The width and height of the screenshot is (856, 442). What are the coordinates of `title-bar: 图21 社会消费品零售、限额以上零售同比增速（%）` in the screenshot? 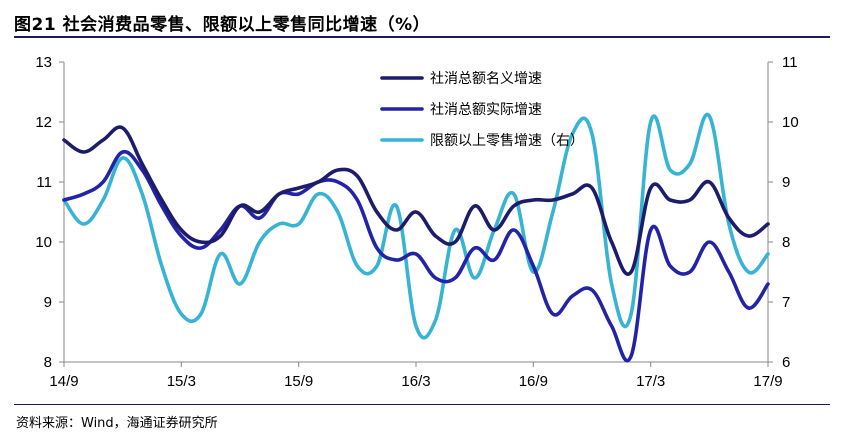 It's located at (422, 22).